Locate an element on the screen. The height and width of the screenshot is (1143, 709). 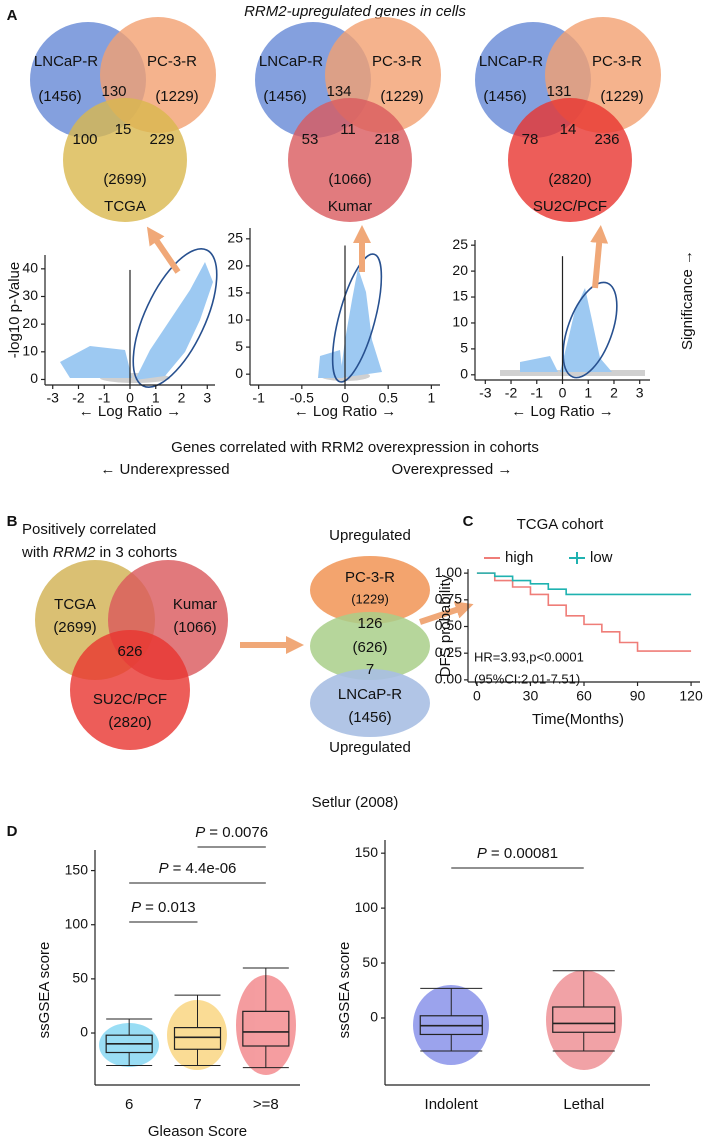
x-tick-label: 120 is located at coordinates (691, 696).